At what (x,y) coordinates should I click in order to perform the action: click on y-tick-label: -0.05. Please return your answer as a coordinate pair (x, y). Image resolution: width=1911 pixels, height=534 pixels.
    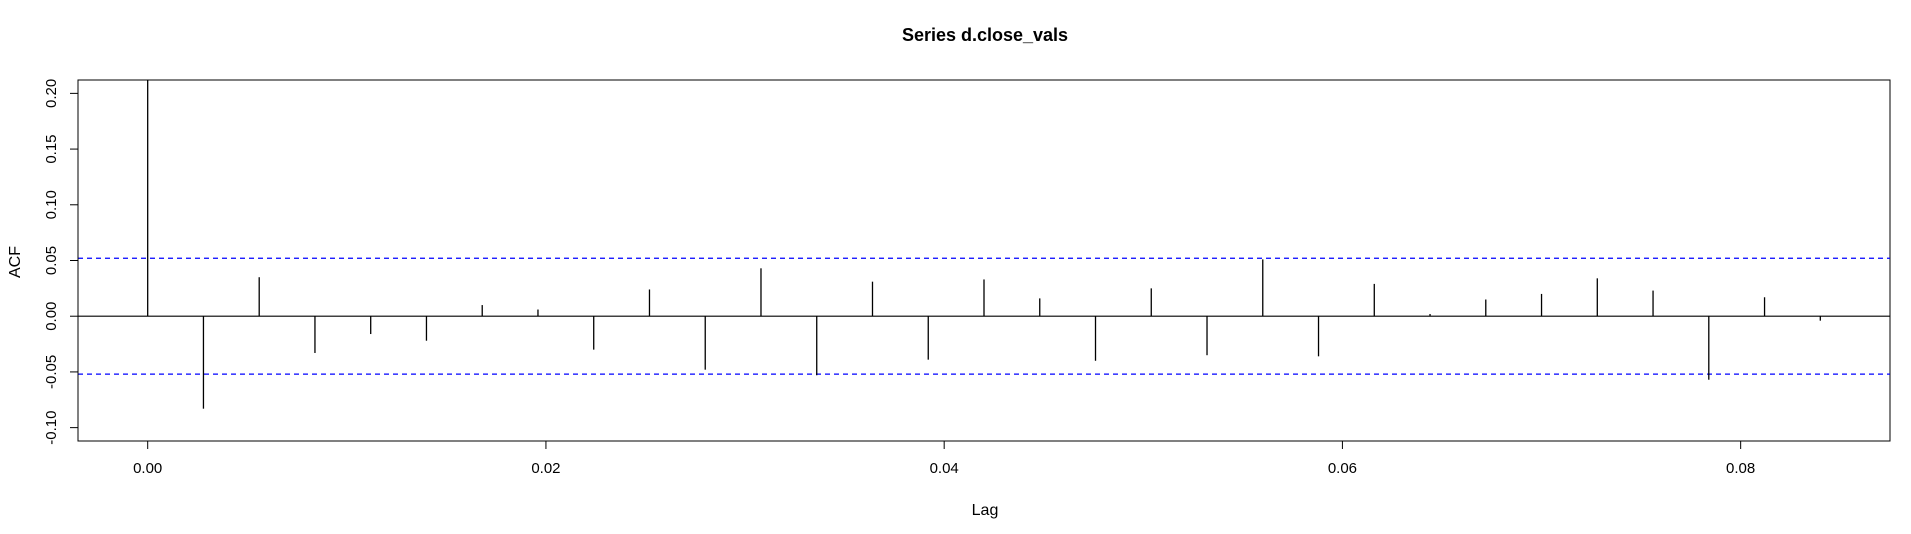
    Looking at the image, I should click on (51, 372).